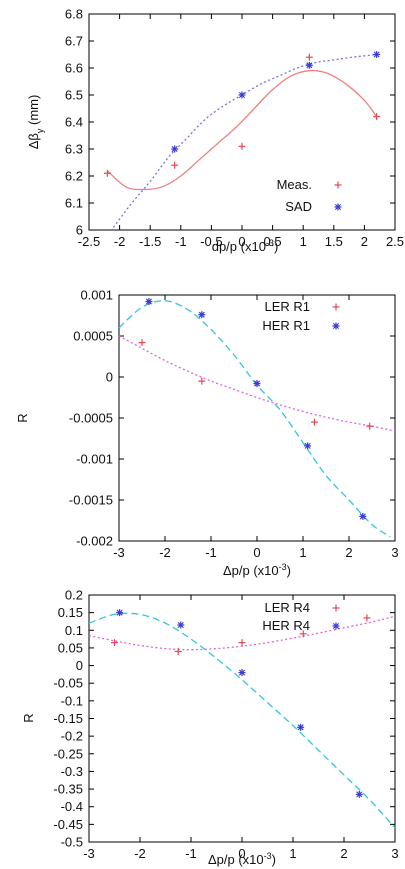  What do you see at coordinates (72, 842) in the screenshot?
I see `y-tick-label: -0.5` at bounding box center [72, 842].